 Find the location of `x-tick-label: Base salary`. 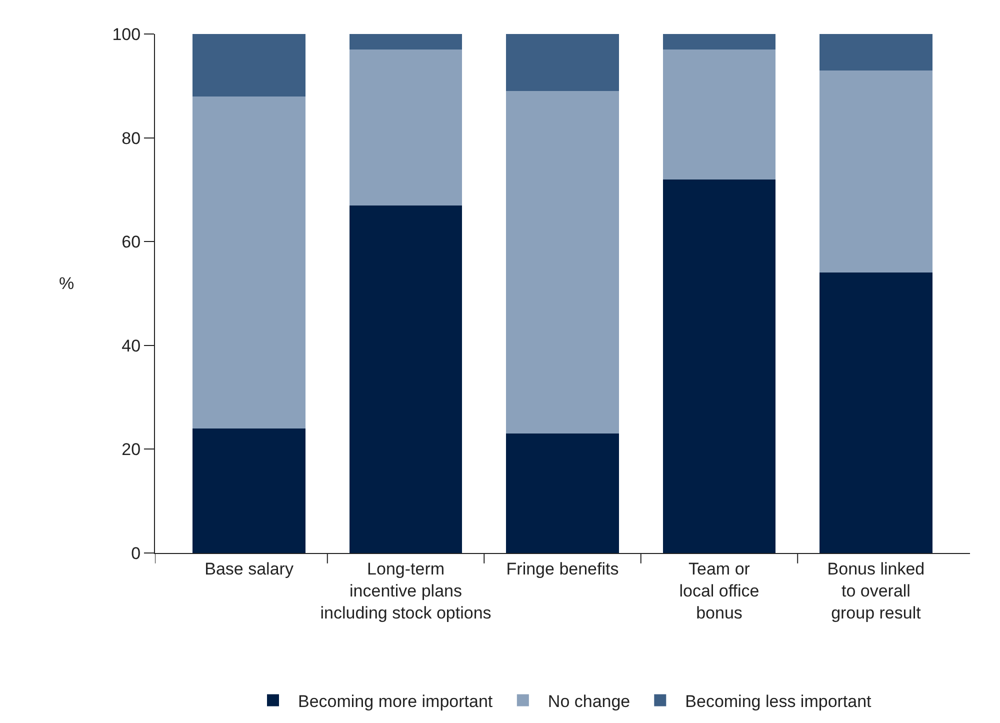

x-tick-label: Base salary is located at coordinates (249, 568).